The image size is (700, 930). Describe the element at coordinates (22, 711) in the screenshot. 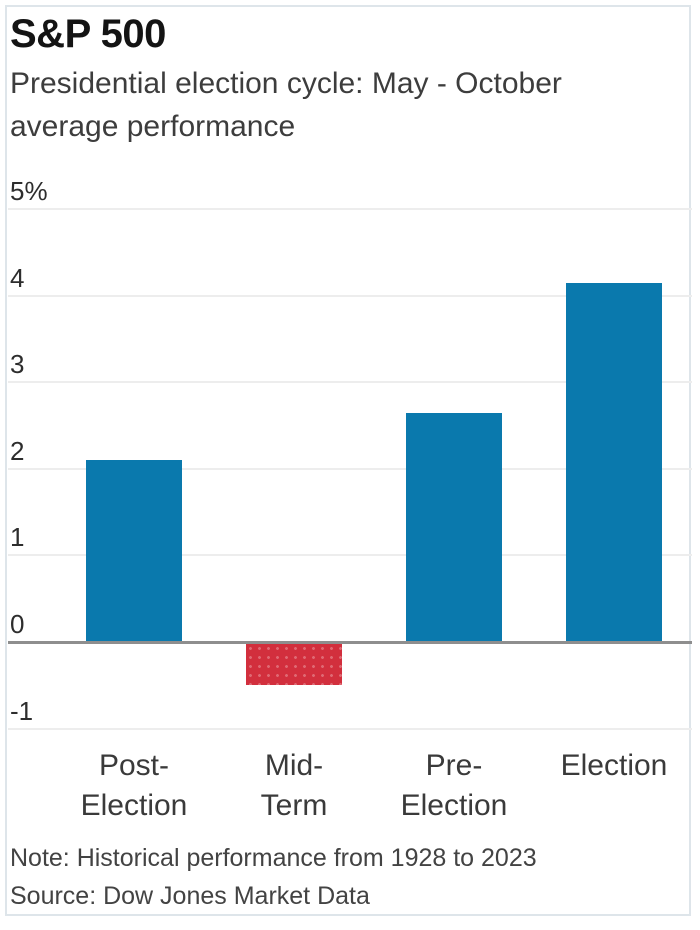

I see `y-tick-neg1: -1` at that location.